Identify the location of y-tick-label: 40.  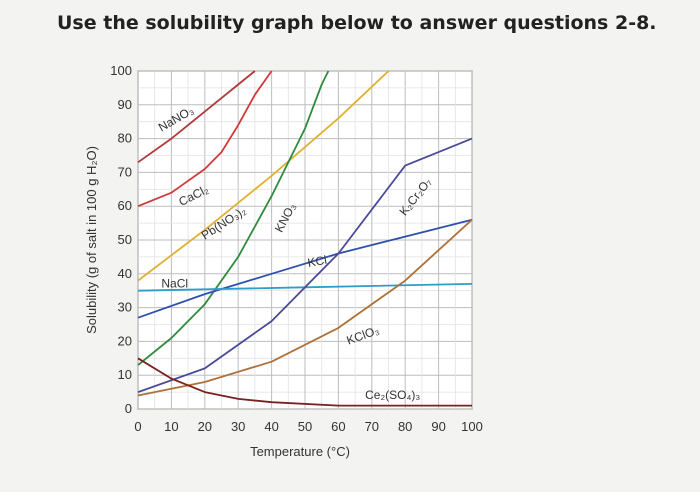
(125, 273).